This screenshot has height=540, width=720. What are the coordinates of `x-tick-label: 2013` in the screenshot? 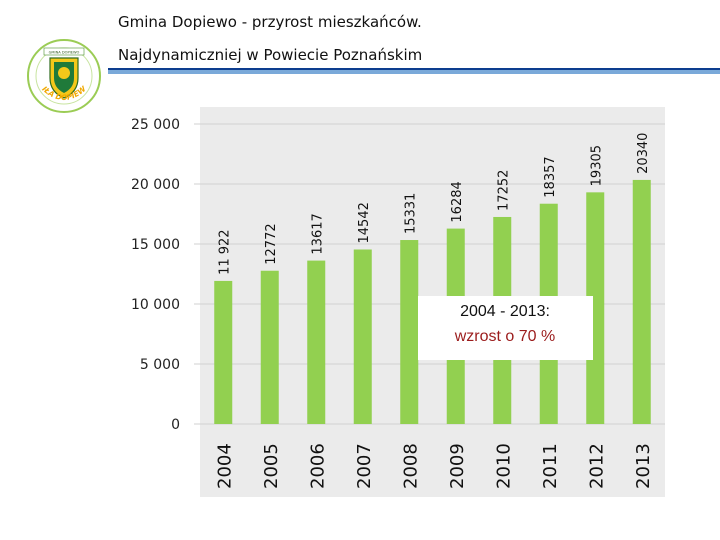 It's located at (643, 466).